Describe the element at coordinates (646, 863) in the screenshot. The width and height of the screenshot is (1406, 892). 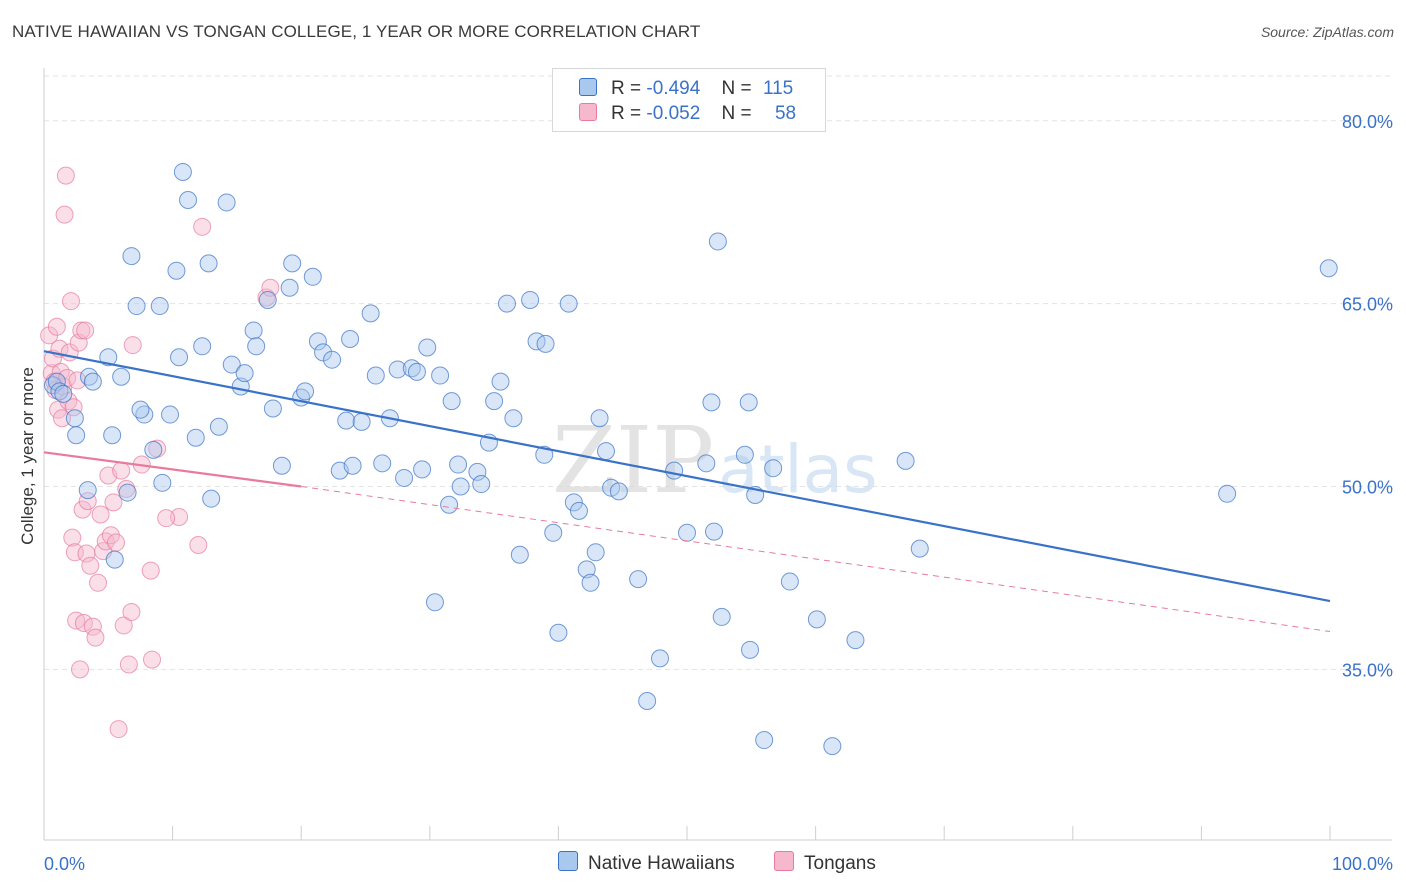
I see `bottom-legend-native-hawaiians: Native Hawaiians` at that location.